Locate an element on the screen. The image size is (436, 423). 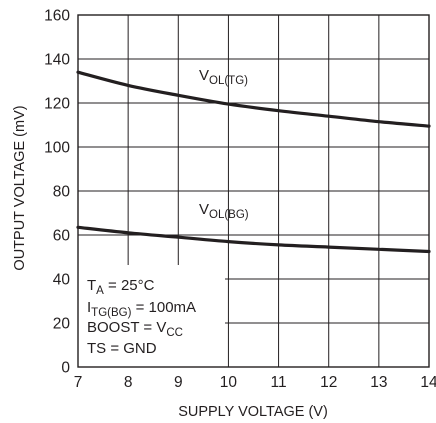
series-label-tg: VOL(TG) is located at coordinates (223, 77).